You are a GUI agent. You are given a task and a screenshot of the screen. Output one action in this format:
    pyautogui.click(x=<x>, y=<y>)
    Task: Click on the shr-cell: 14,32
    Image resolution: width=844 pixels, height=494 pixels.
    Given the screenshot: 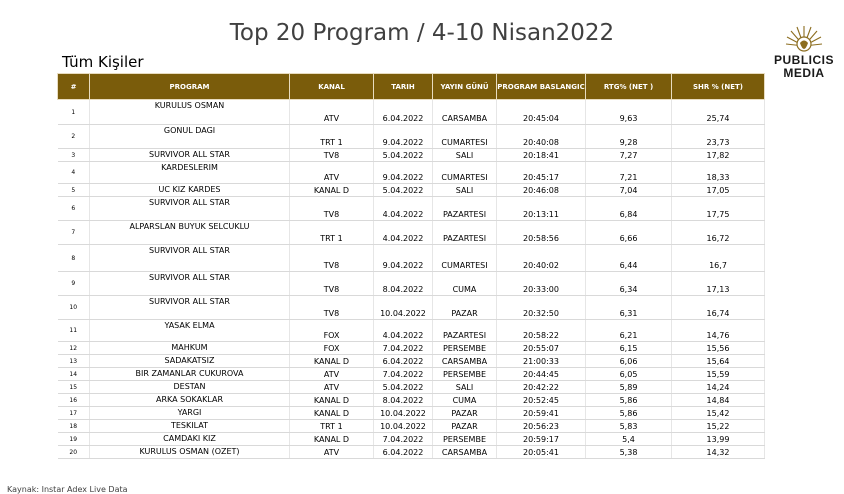 What is the action you would take?
    pyautogui.click(x=718, y=452)
    